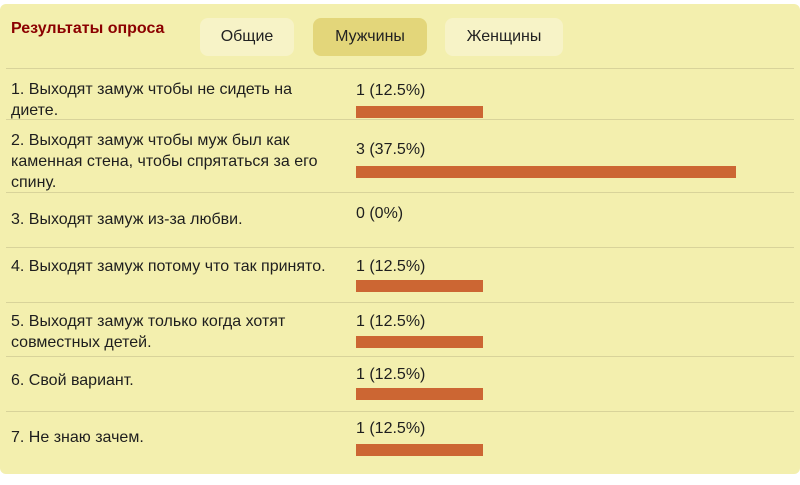 The height and width of the screenshot is (485, 800). I want to click on question-text: 7. Не знаю зачем., so click(77, 437).